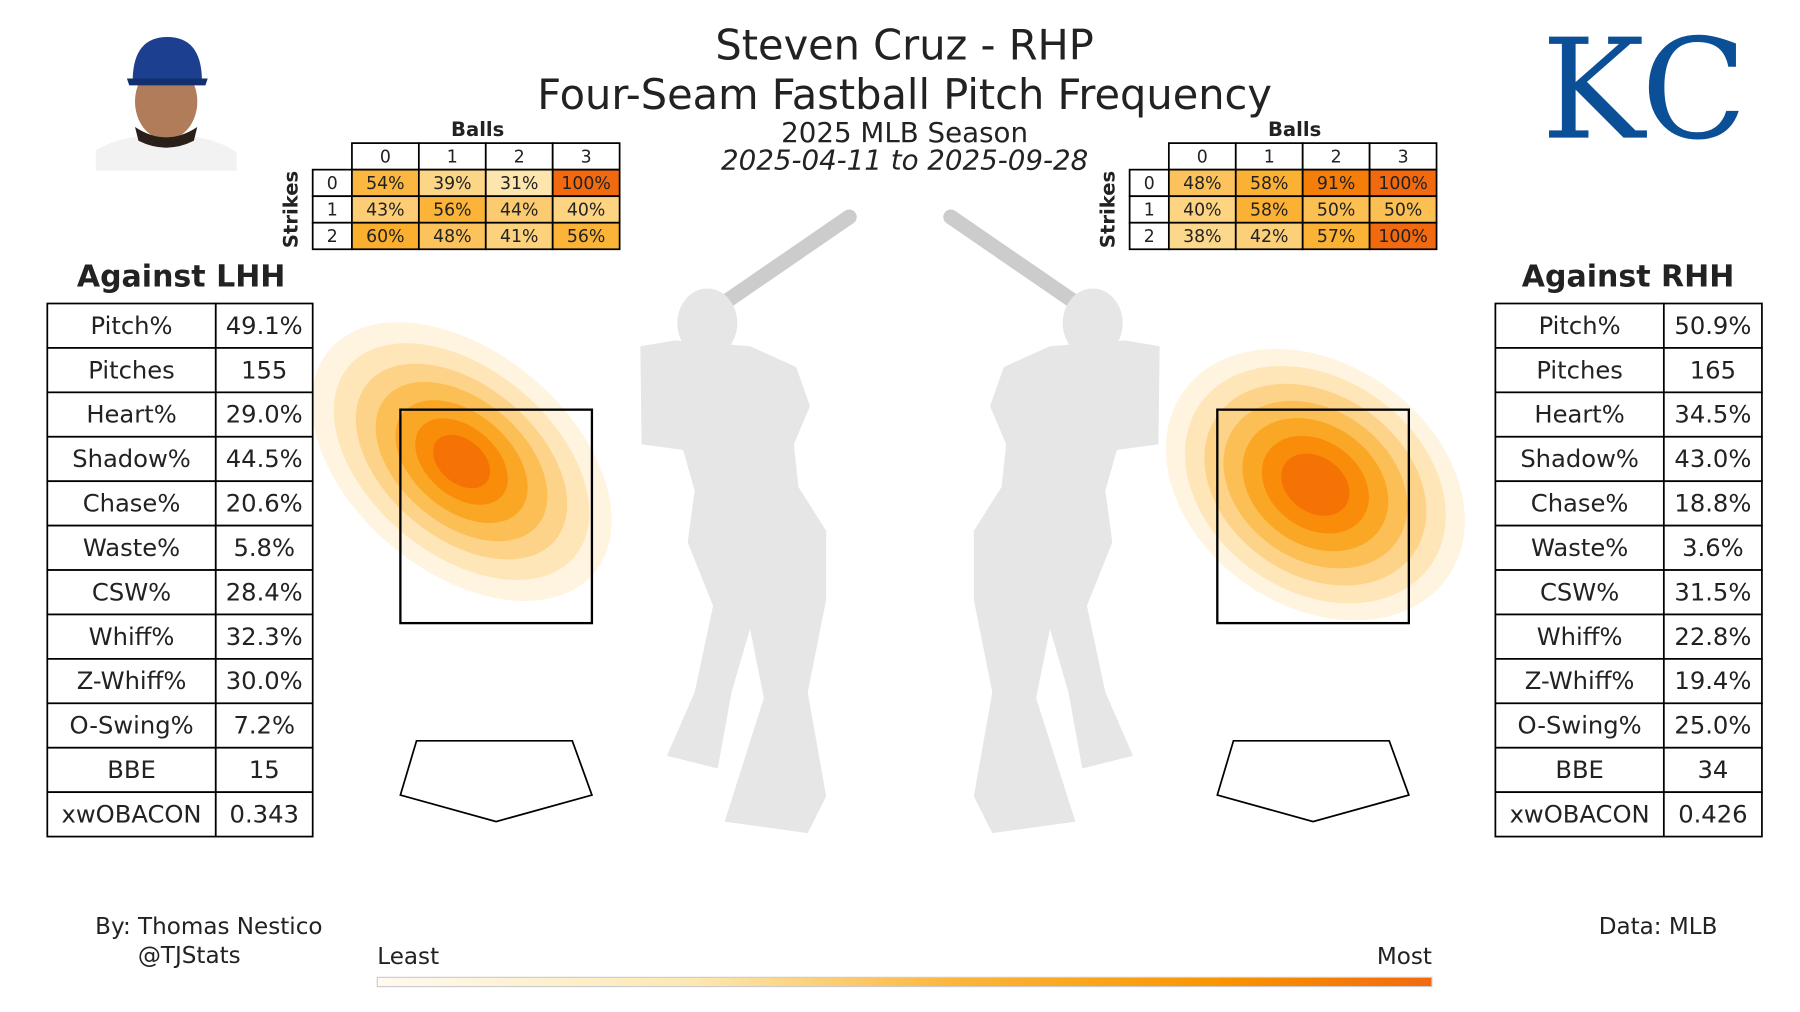  I want to click on balls-header: 2, so click(1336, 158).